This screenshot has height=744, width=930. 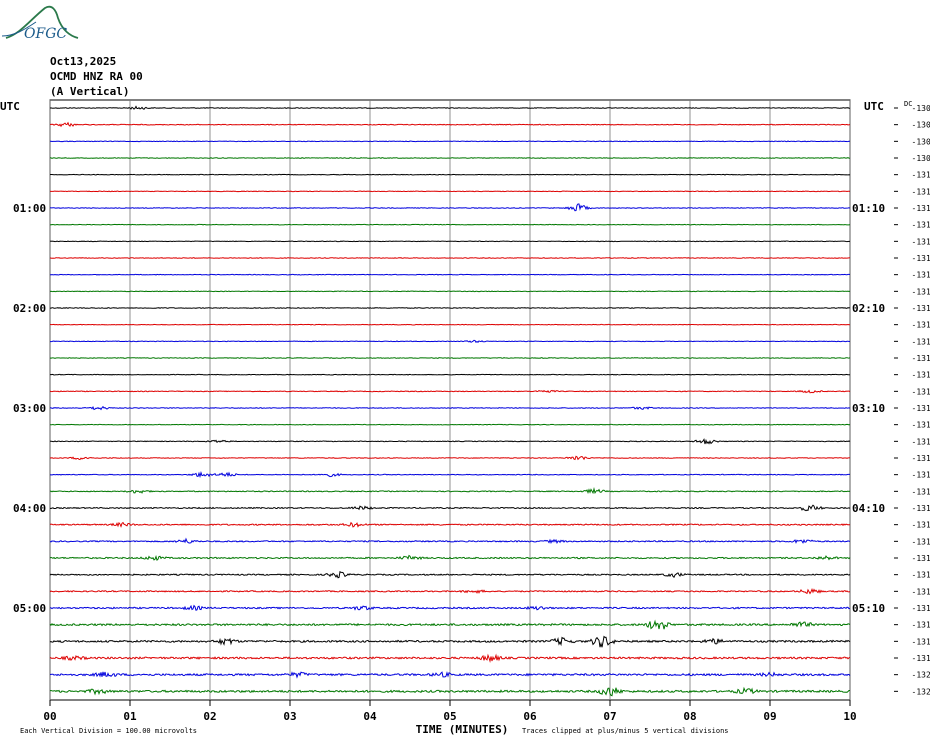 What do you see at coordinates (370, 716) in the screenshot?
I see `x-tick-label: 04` at bounding box center [370, 716].